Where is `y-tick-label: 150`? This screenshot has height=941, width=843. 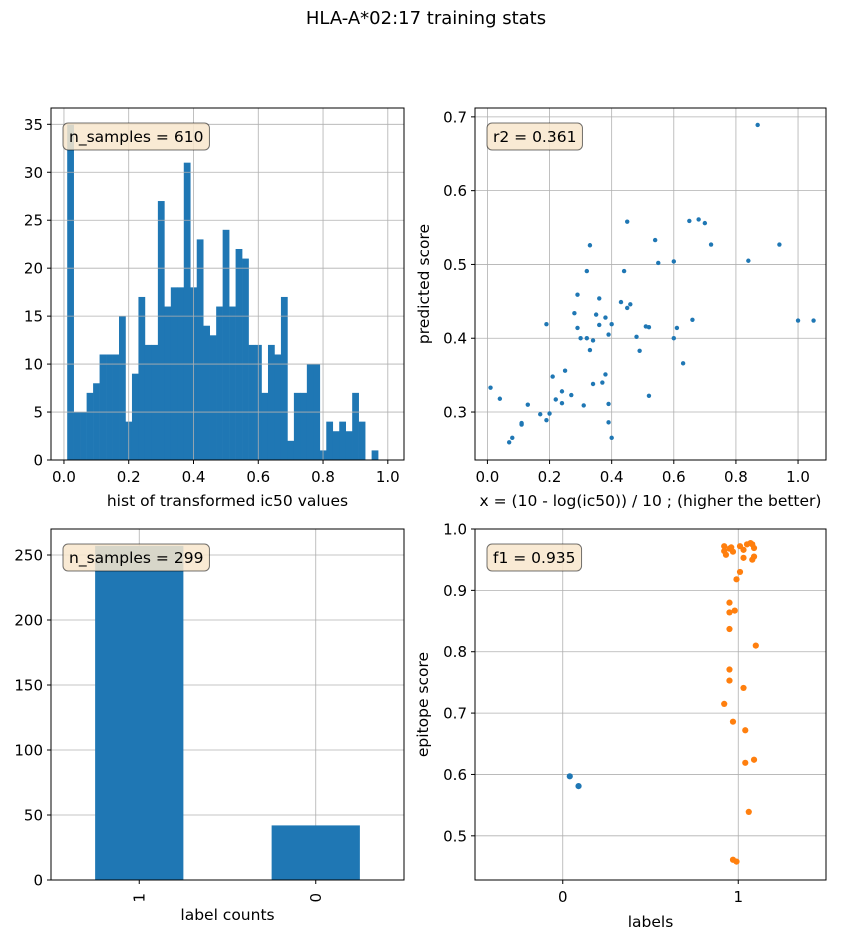
y-tick-label: 150 is located at coordinates (28, 686).